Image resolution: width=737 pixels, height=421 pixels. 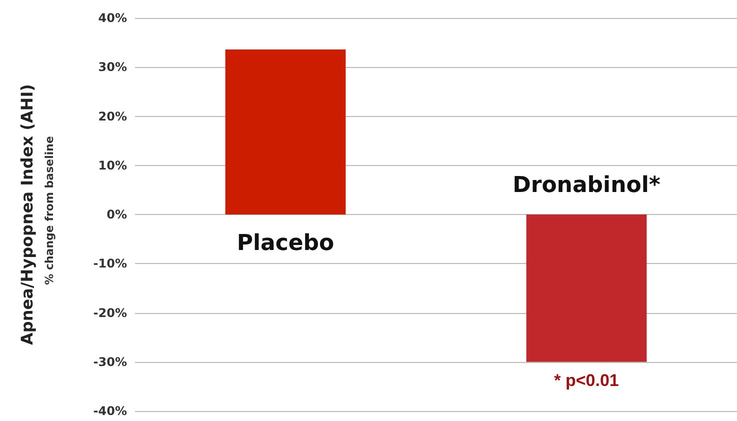 What do you see at coordinates (110, 361) in the screenshot?
I see `y-tick-label: -30%` at bounding box center [110, 361].